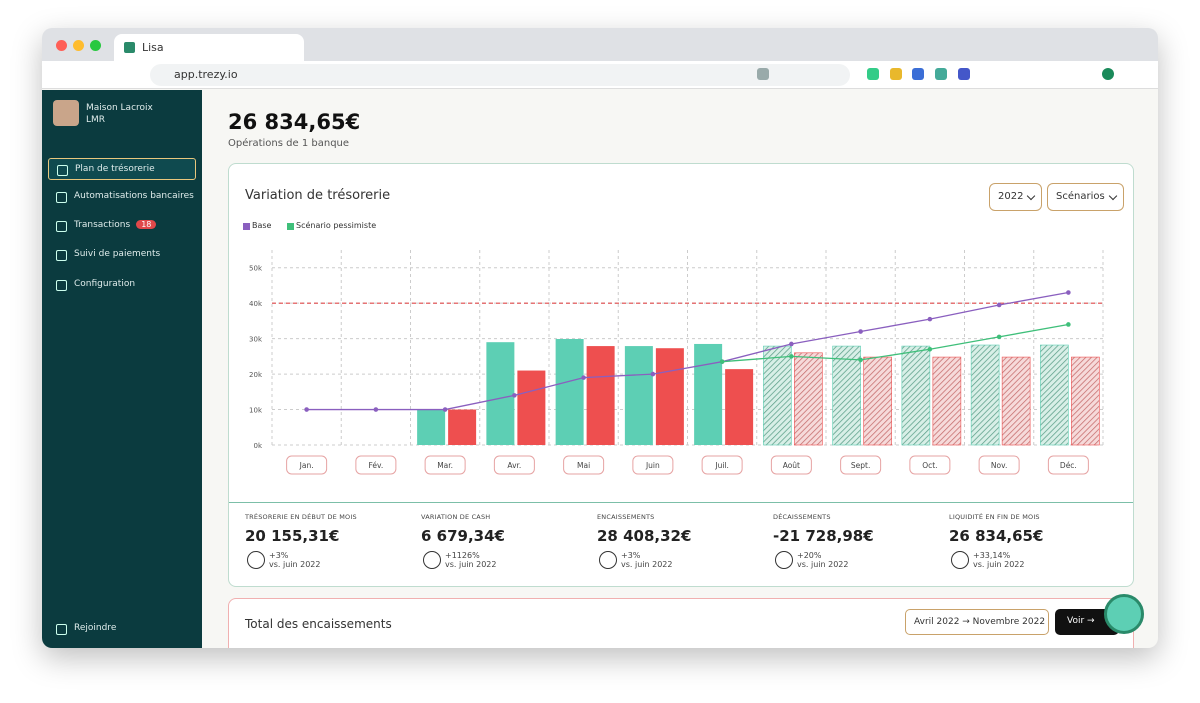  Describe the element at coordinates (318, 624) in the screenshot. I see `card-title: Total des encaissements` at that location.